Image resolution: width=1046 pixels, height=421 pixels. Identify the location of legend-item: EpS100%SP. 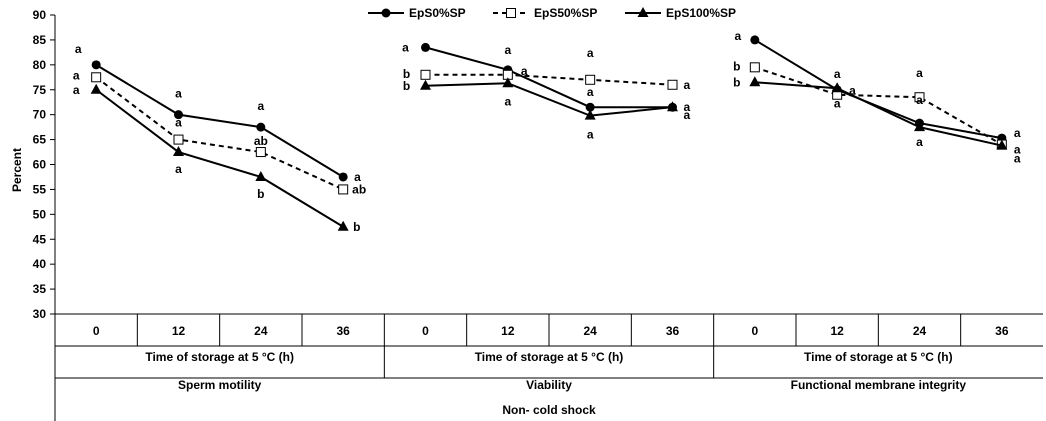
(680, 13).